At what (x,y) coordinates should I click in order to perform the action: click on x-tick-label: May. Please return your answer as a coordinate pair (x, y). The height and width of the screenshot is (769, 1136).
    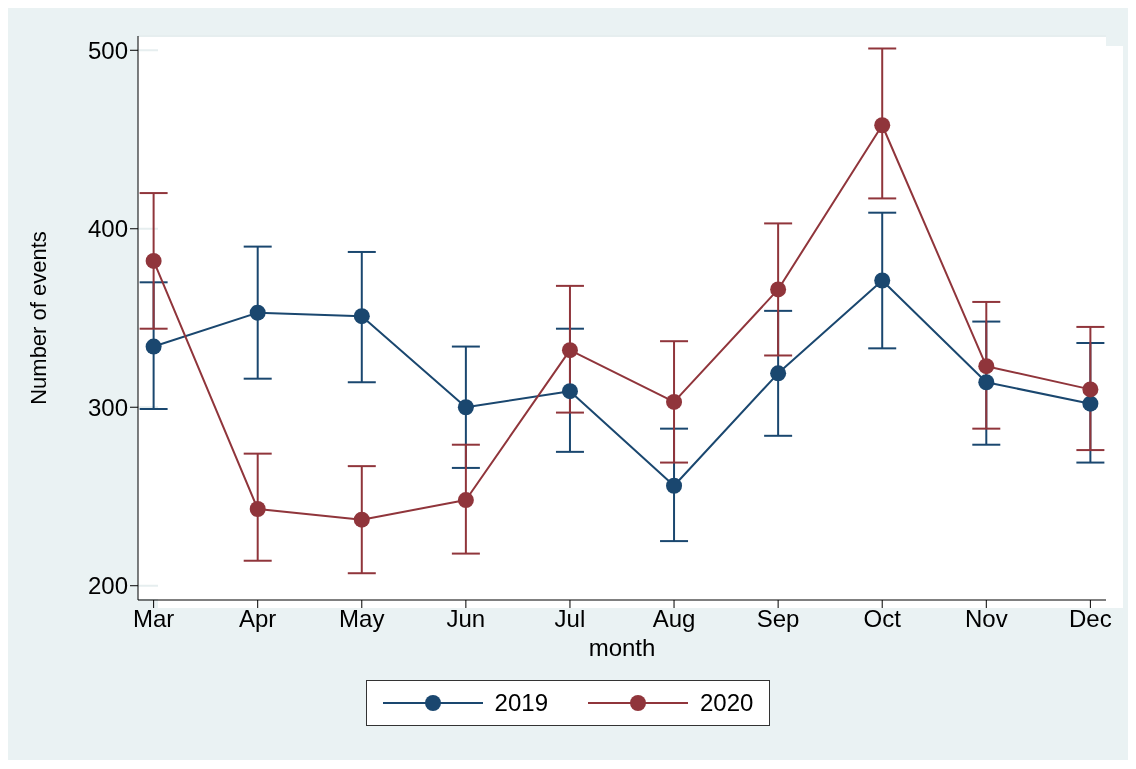
    Looking at the image, I should click on (362, 619).